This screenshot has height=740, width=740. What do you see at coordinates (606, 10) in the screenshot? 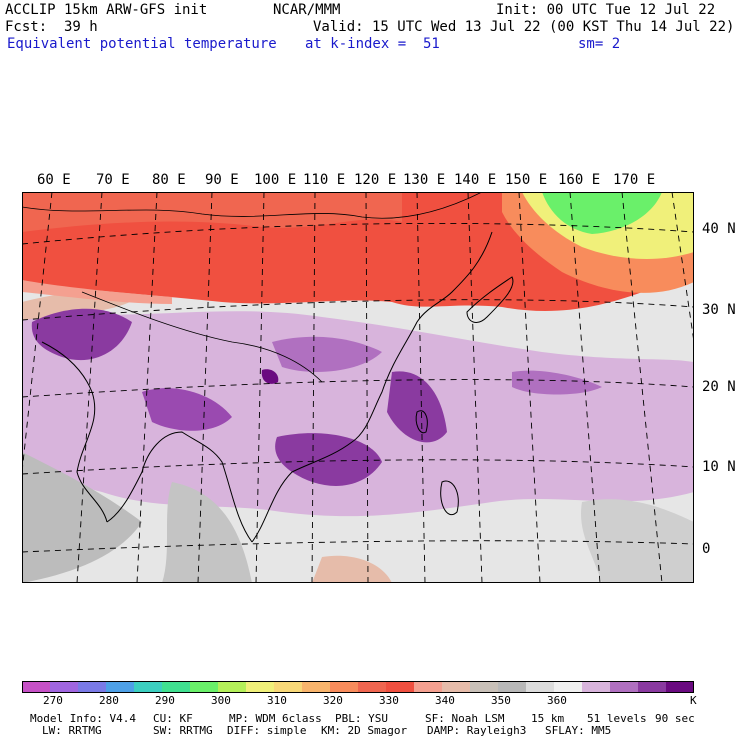
I see `init-time: Init: 00 UTC Tue 12 Jul 22` at bounding box center [606, 10].